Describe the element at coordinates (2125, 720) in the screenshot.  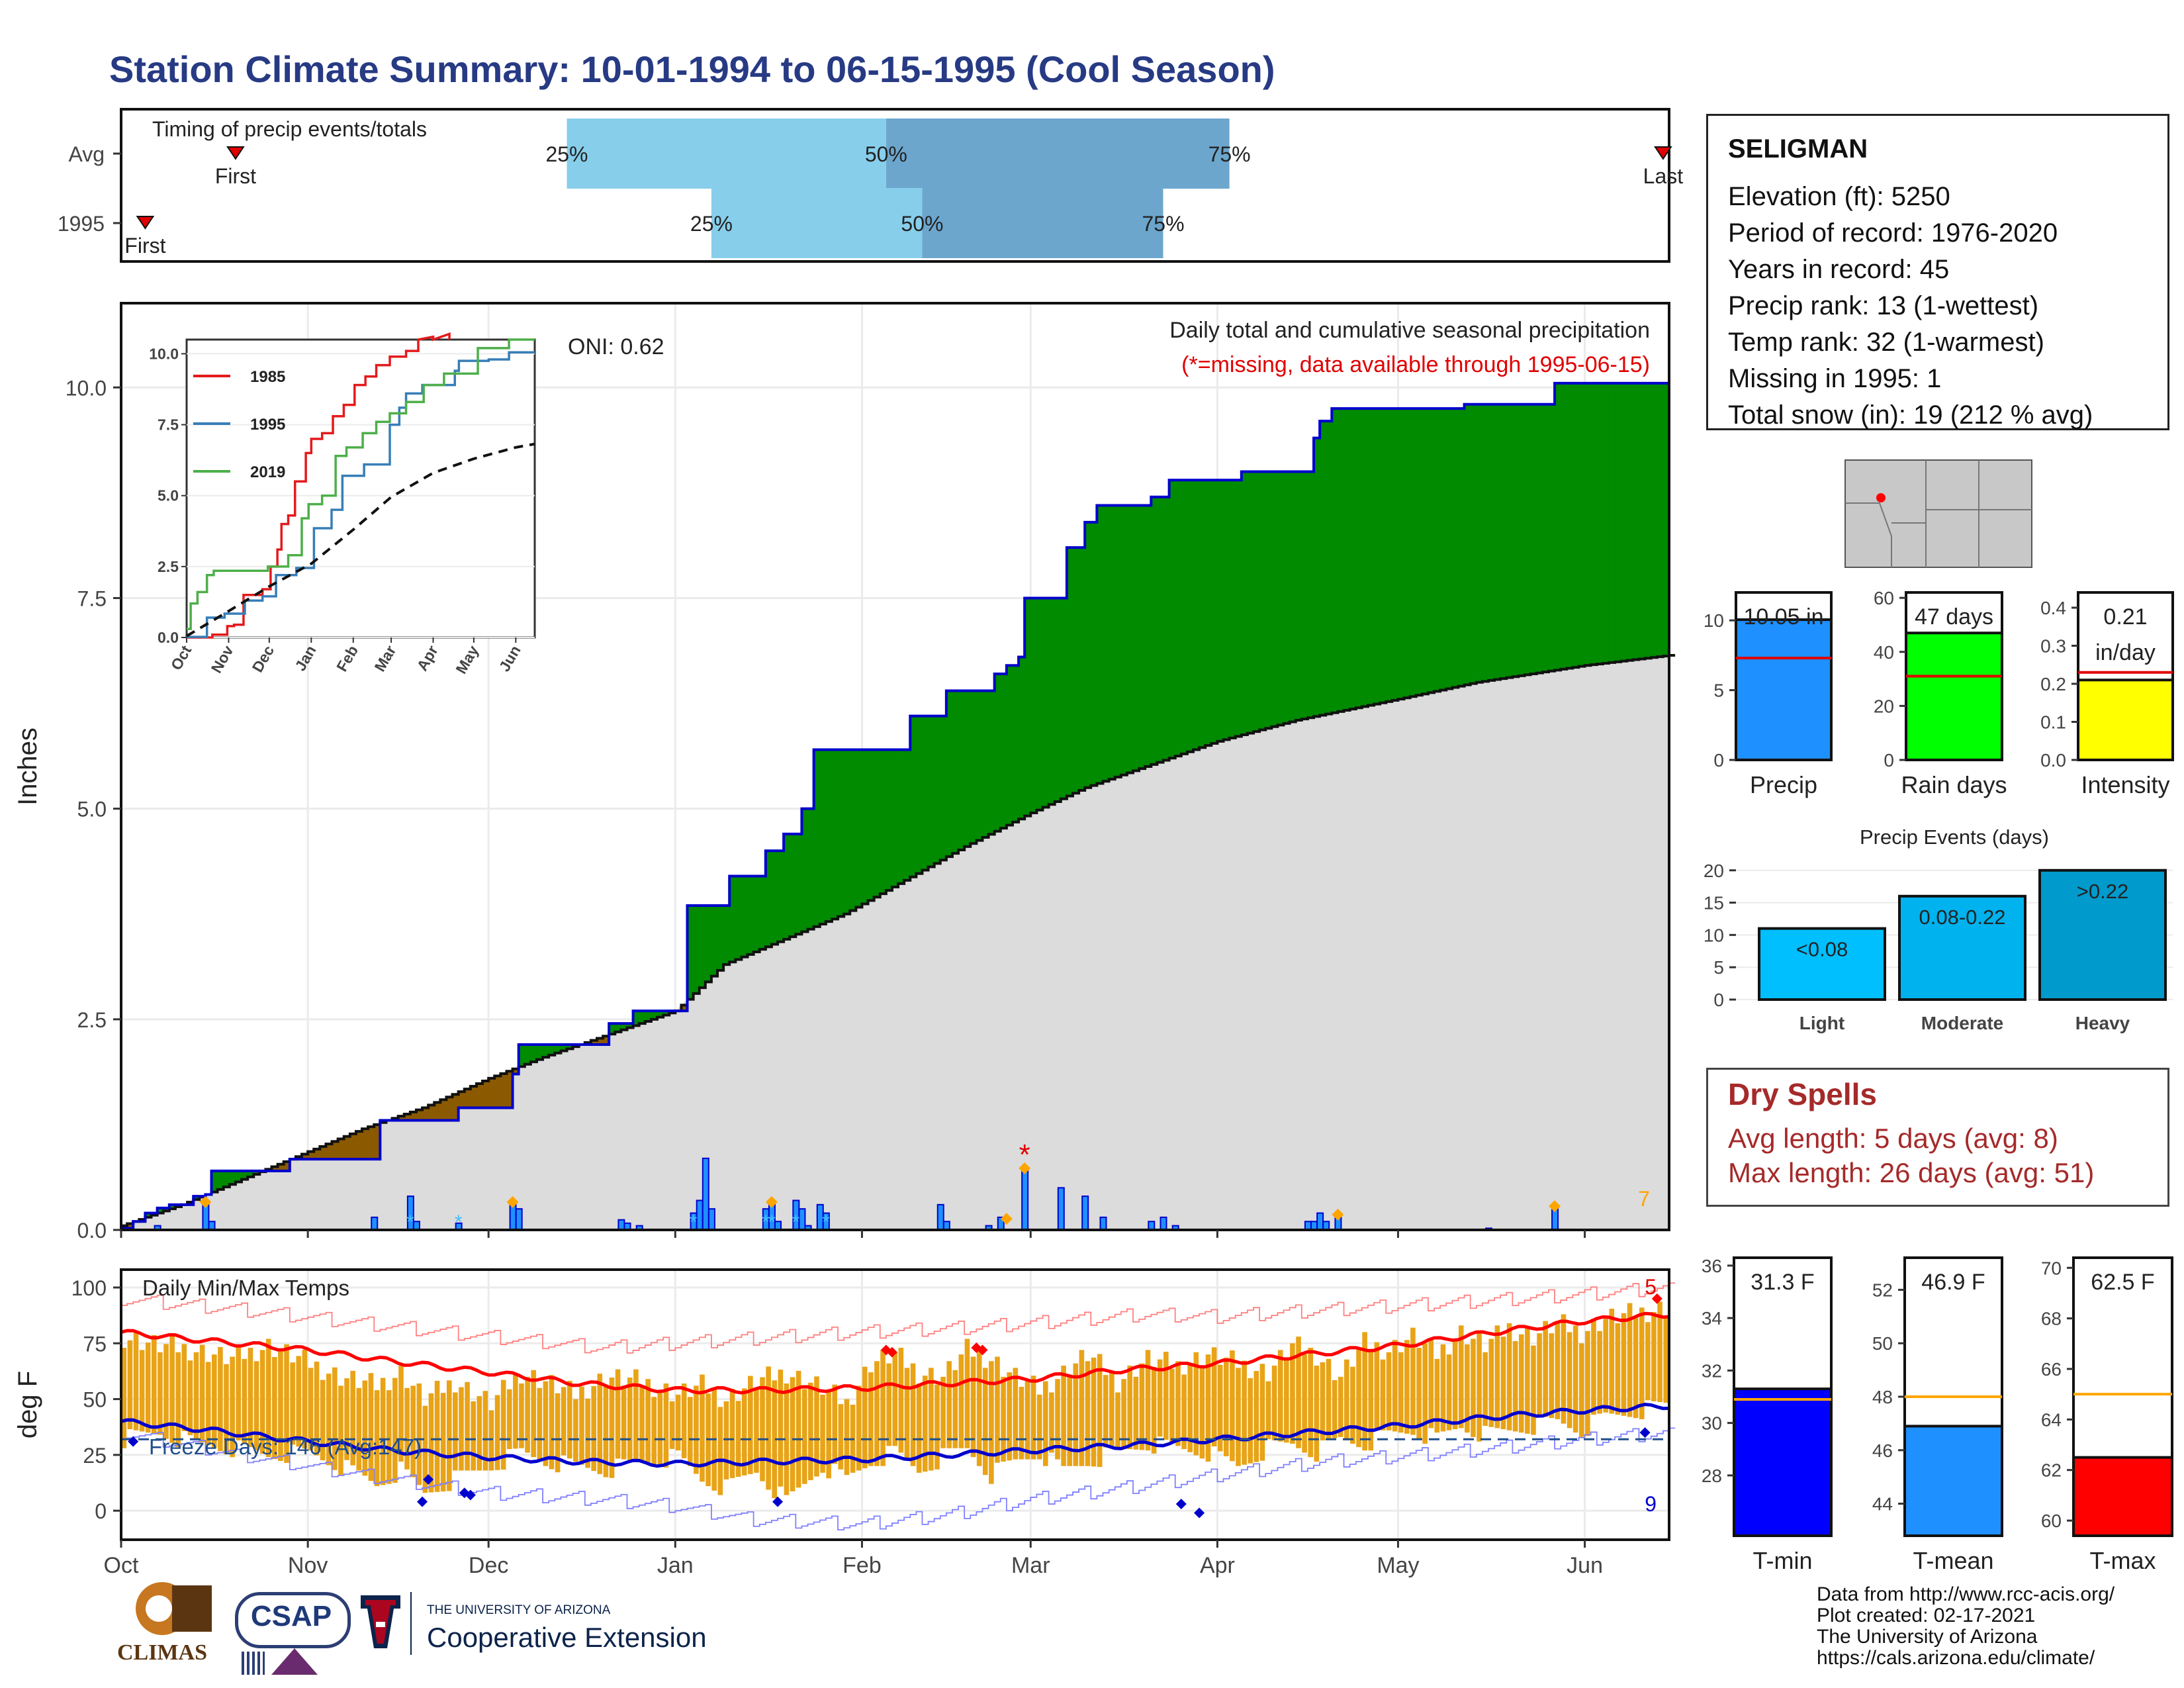
I see `intensity-bar` at that location.